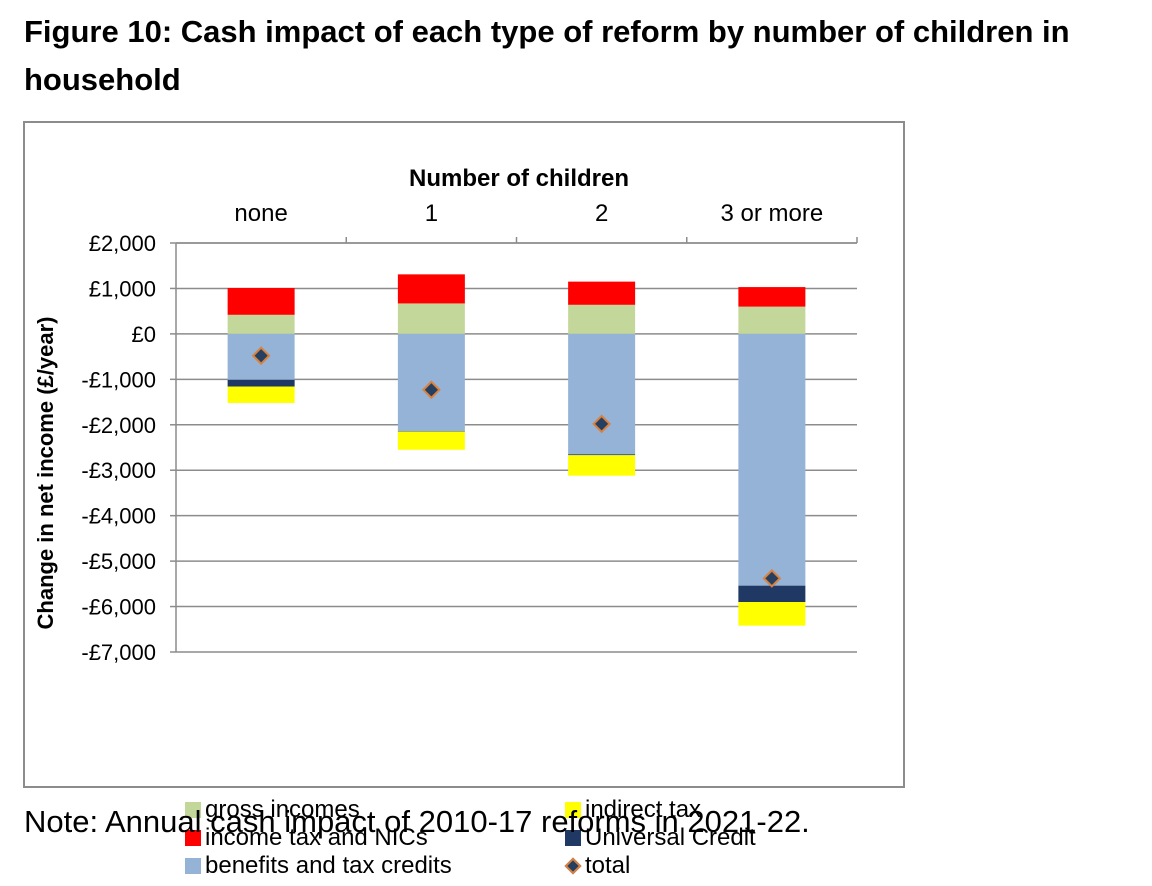 Image resolution: width=1152 pixels, height=886 pixels. Describe the element at coordinates (608, 865) in the screenshot. I see `legend-label-total: total` at that location.